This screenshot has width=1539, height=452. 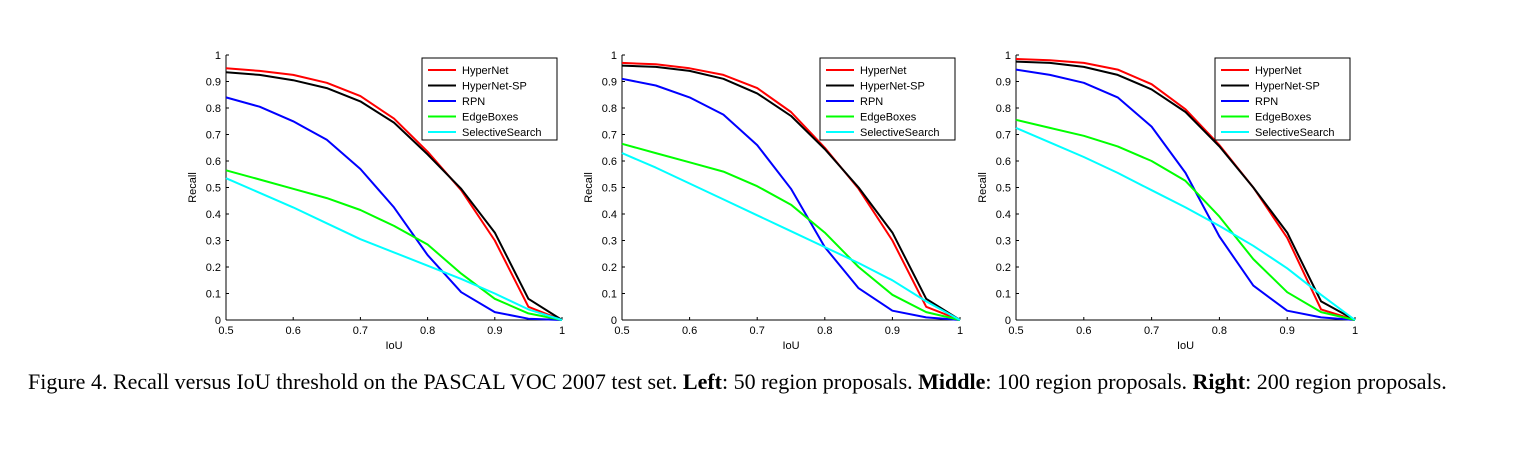 I want to click on caption-middle-text: : 100 region proposals., so click(x=1089, y=381).